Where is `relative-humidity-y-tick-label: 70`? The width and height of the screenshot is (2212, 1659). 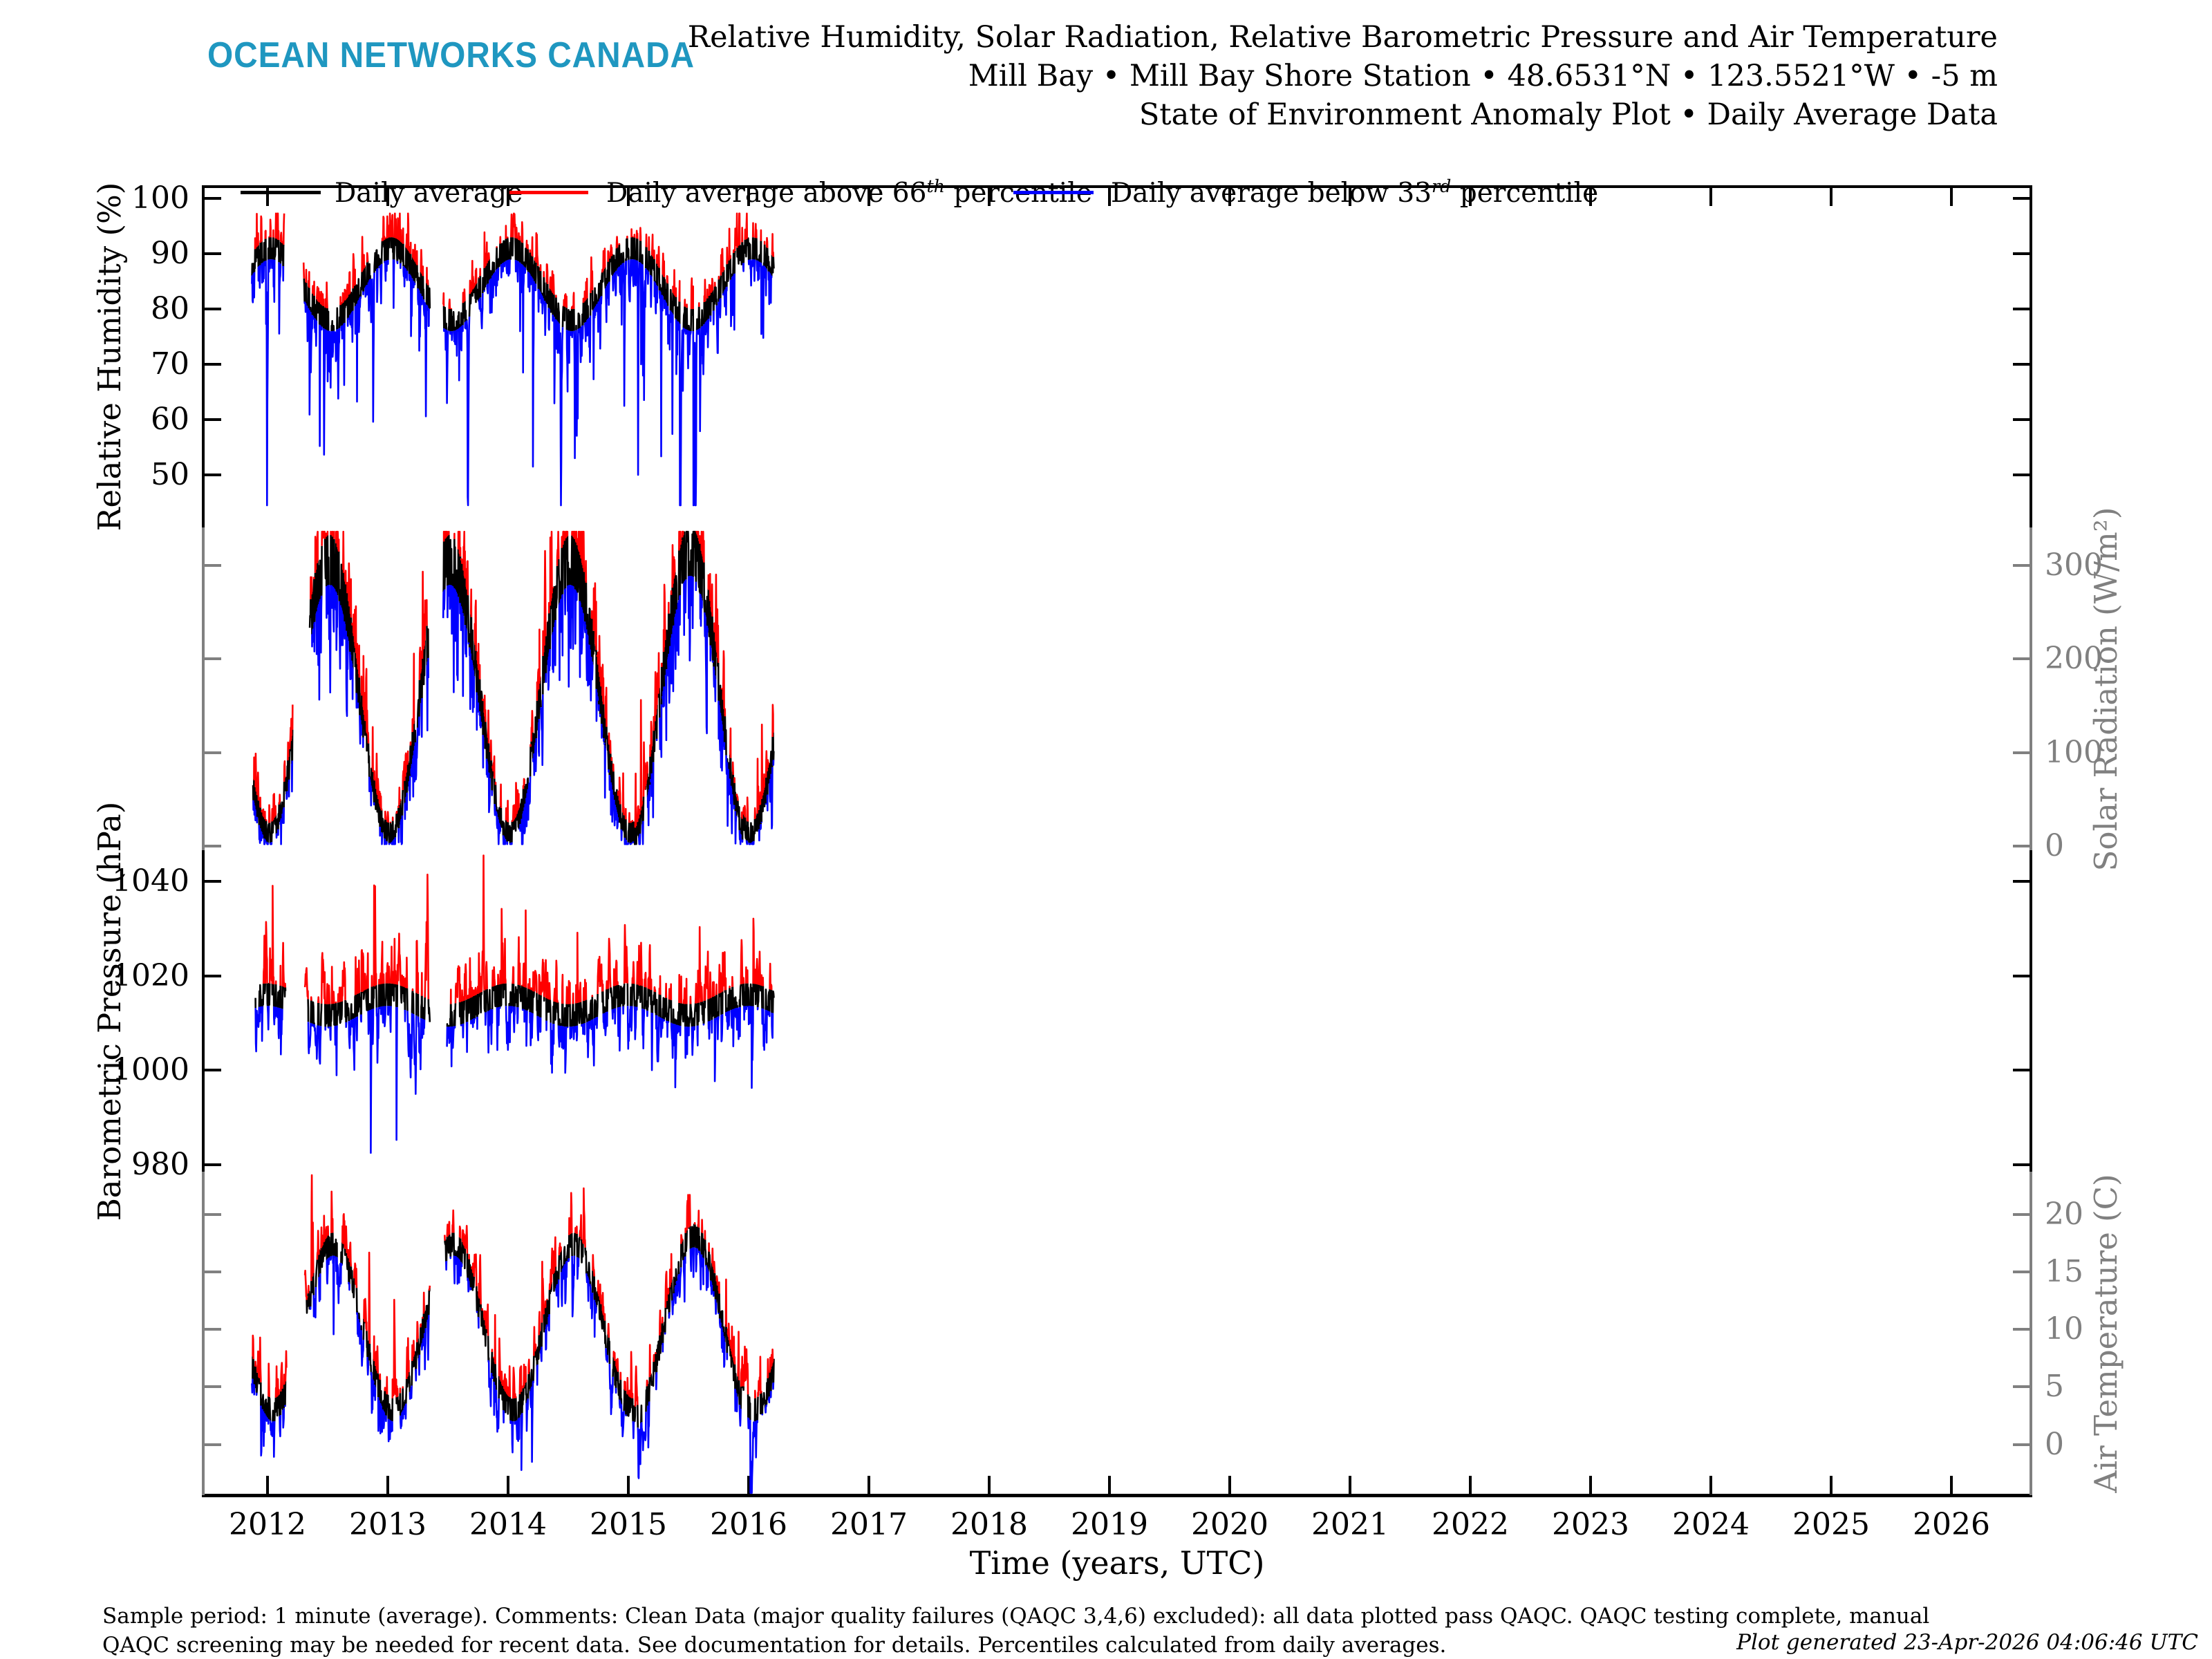 relative-humidity-y-tick-label: 70 is located at coordinates (170, 364).